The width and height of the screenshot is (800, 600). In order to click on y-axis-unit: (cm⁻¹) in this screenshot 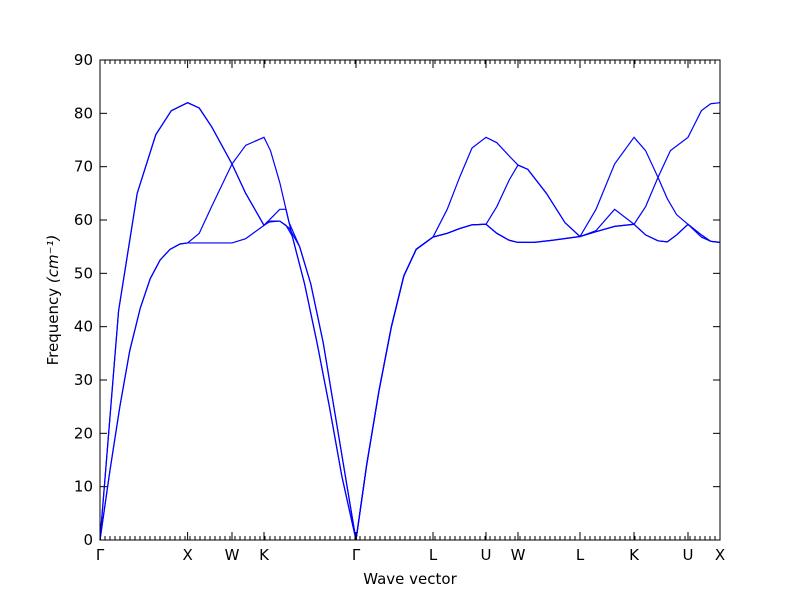, I will do `click(53, 259)`.